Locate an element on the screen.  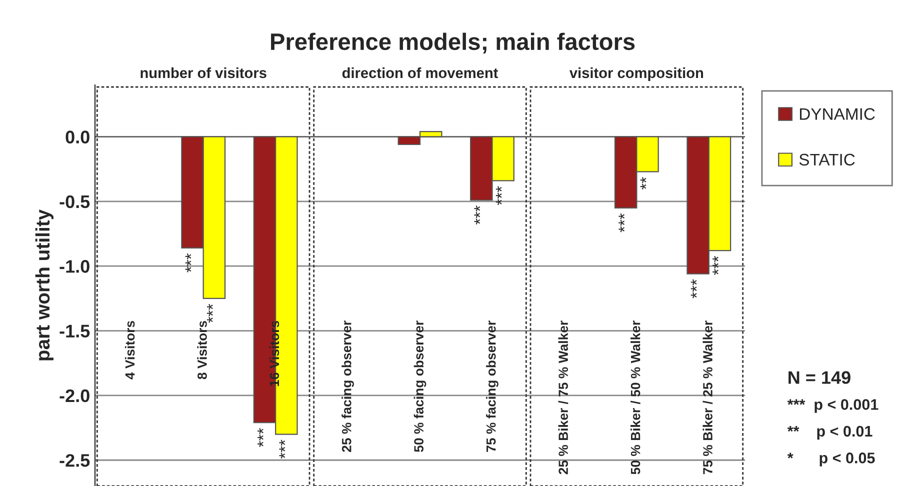
y-tick-label: -2.5 is located at coordinates (75, 460).